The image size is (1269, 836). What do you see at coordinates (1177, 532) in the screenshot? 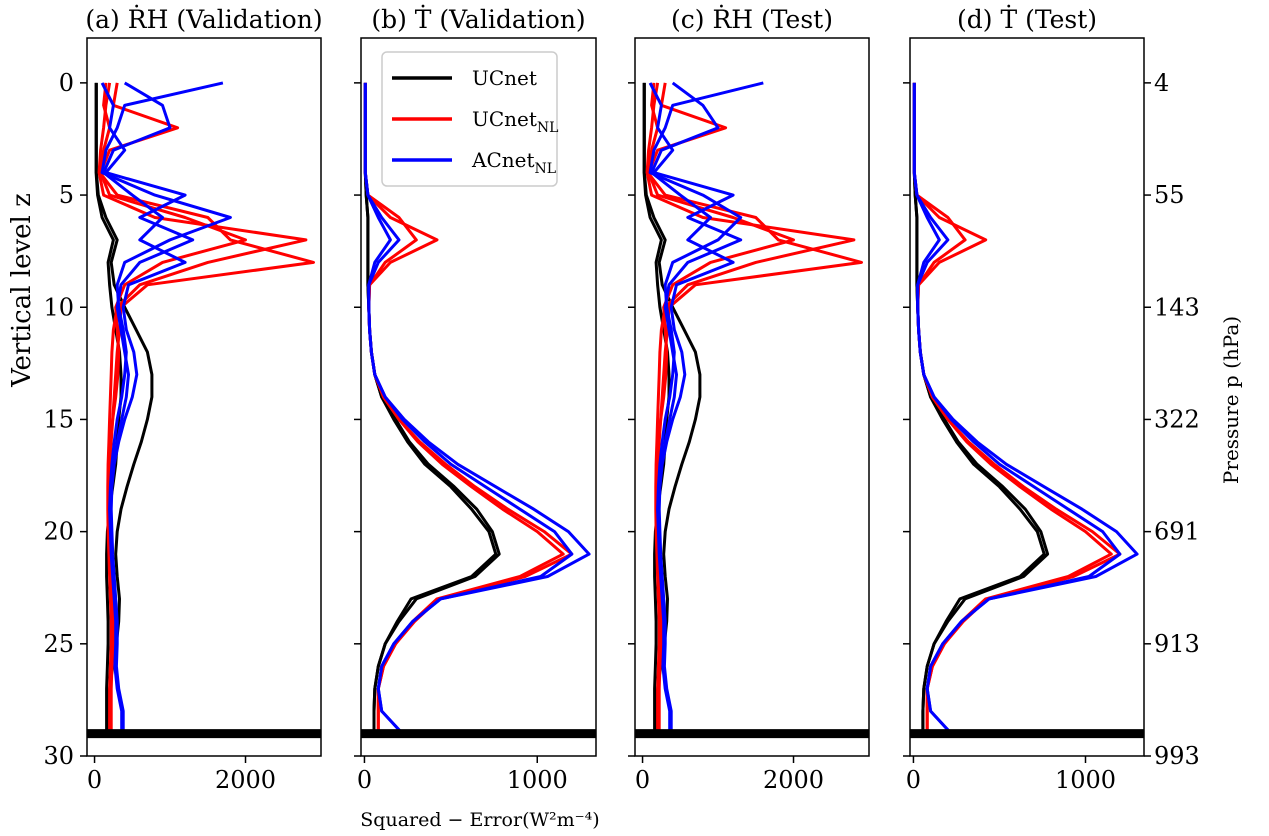
I see `right-tick-label: 691` at bounding box center [1177, 532].